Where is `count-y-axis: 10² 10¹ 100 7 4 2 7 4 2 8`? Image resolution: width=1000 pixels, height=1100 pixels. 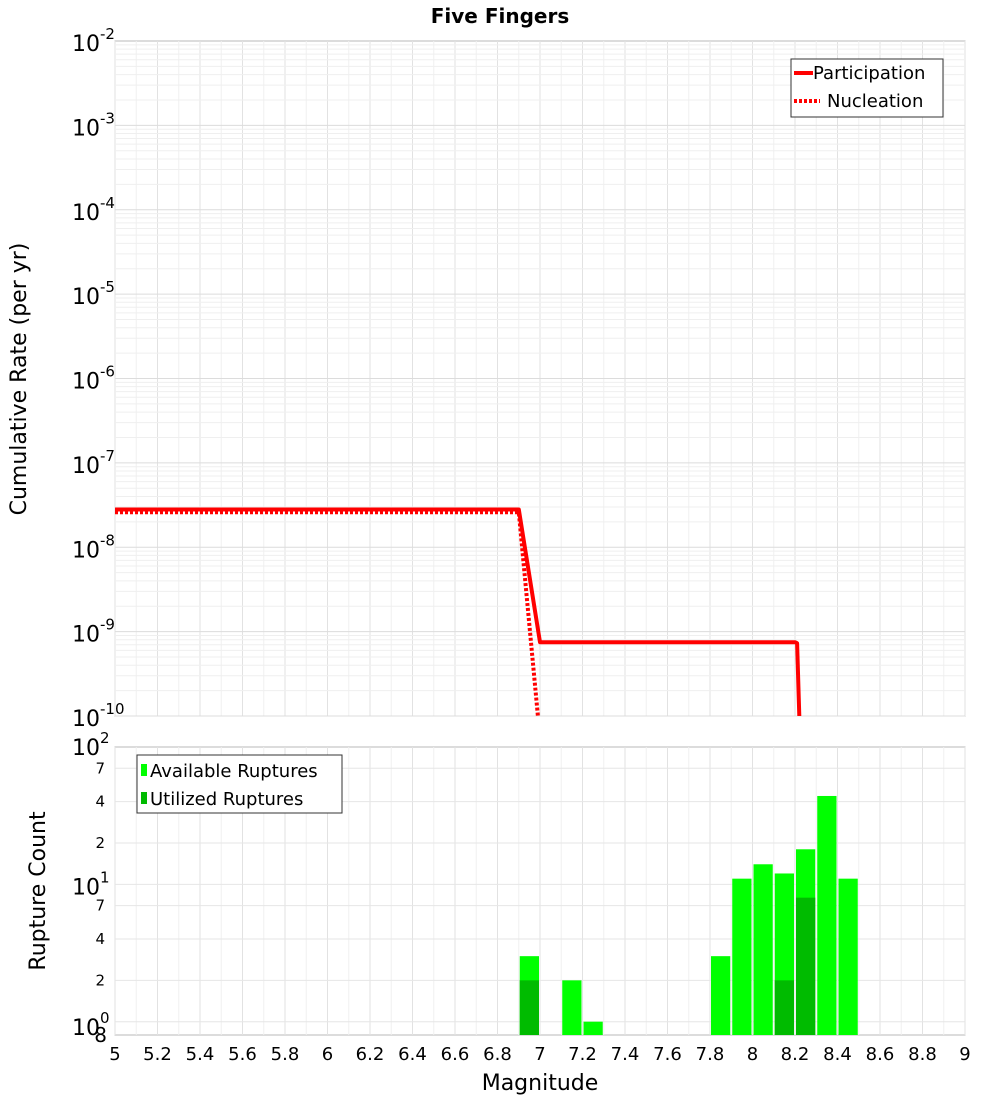 count-y-axis: 10² 10¹ 100 7 4 2 7 4 2 8 is located at coordinates (91, 888).